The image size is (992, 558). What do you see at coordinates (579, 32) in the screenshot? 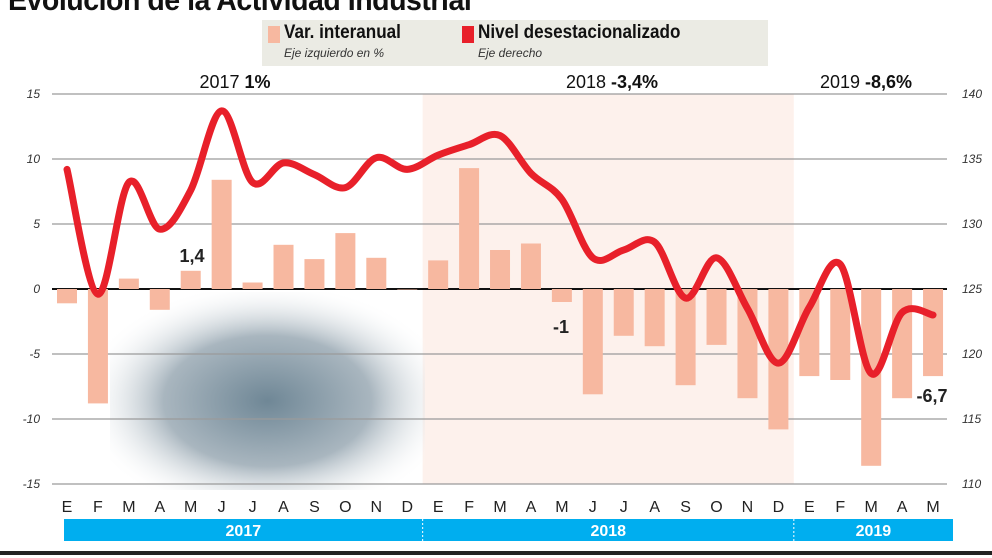
I see `legend-label-line: Nivel desestacionalizado` at bounding box center [579, 32].